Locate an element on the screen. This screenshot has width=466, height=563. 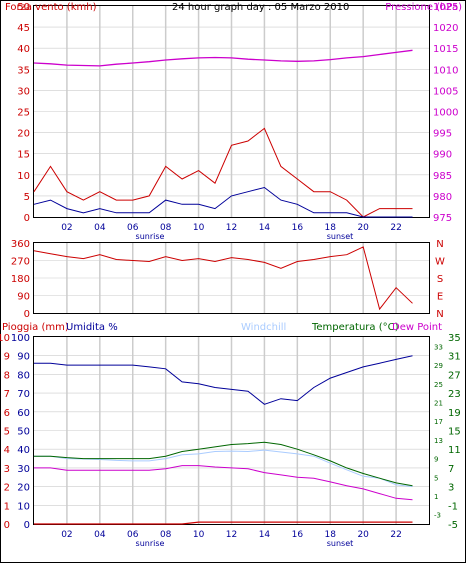
rain-tick-label: 8 is located at coordinates (7, 375).